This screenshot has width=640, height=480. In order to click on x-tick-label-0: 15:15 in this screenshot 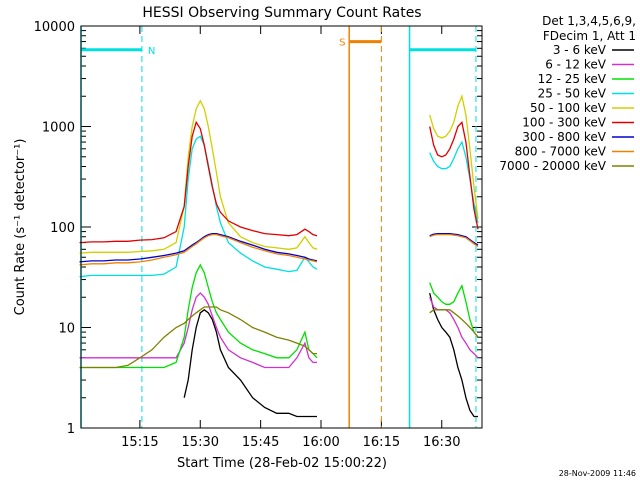, I will do `click(139, 442)`.